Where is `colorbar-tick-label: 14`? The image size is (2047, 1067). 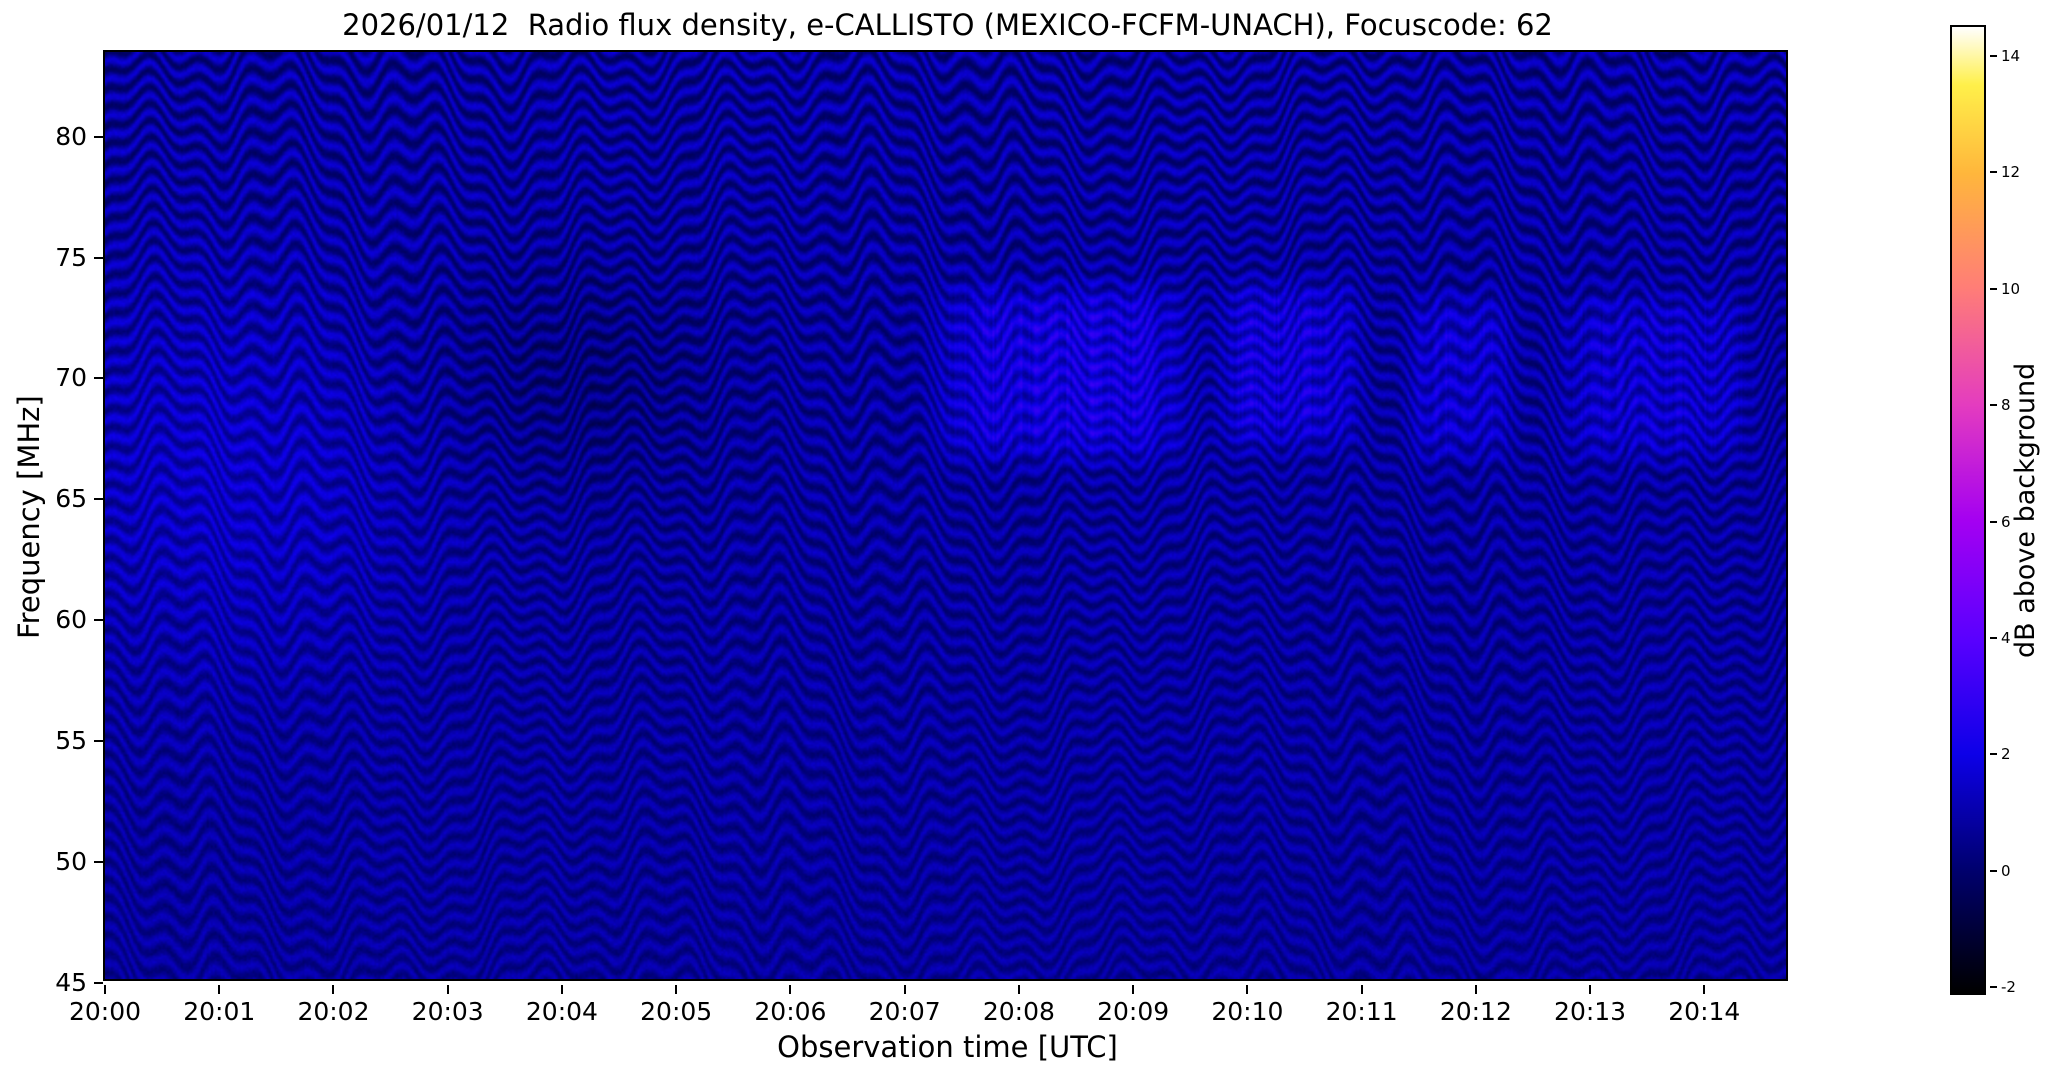 colorbar-tick-label: 14 is located at coordinates (2011, 56).